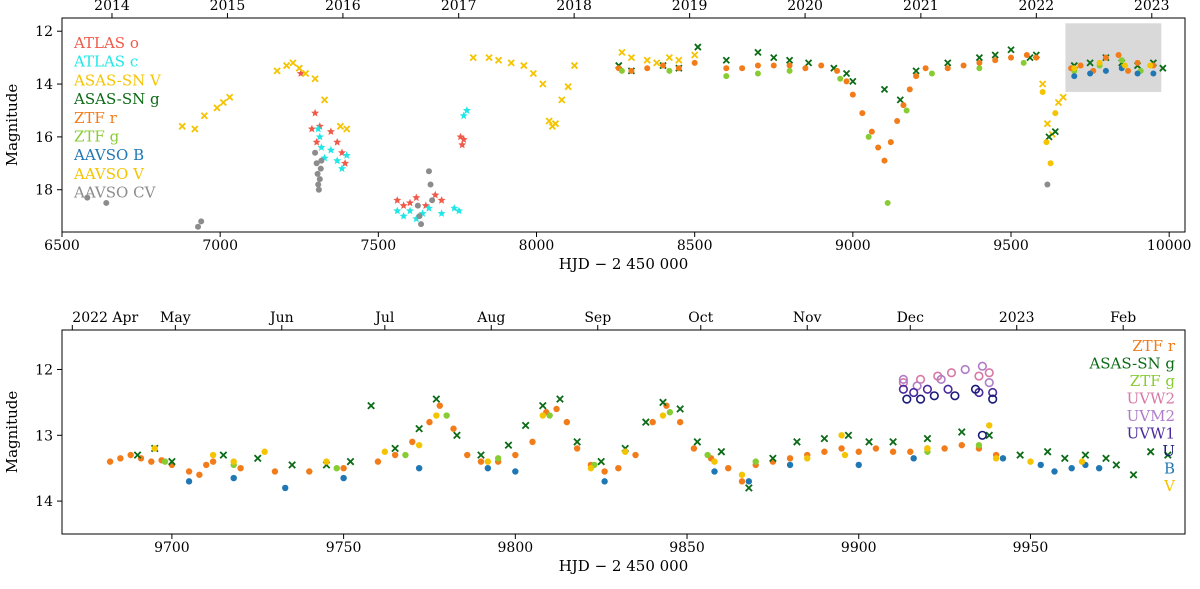  I want to click on x-tick-label: 6500, so click(62, 246).